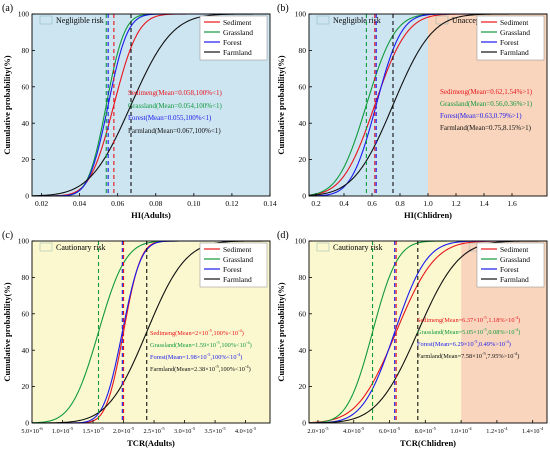 The width and height of the screenshot is (550, 452). I want to click on legend: Sediment Grassland Forest Farmland, so click(233, 38).